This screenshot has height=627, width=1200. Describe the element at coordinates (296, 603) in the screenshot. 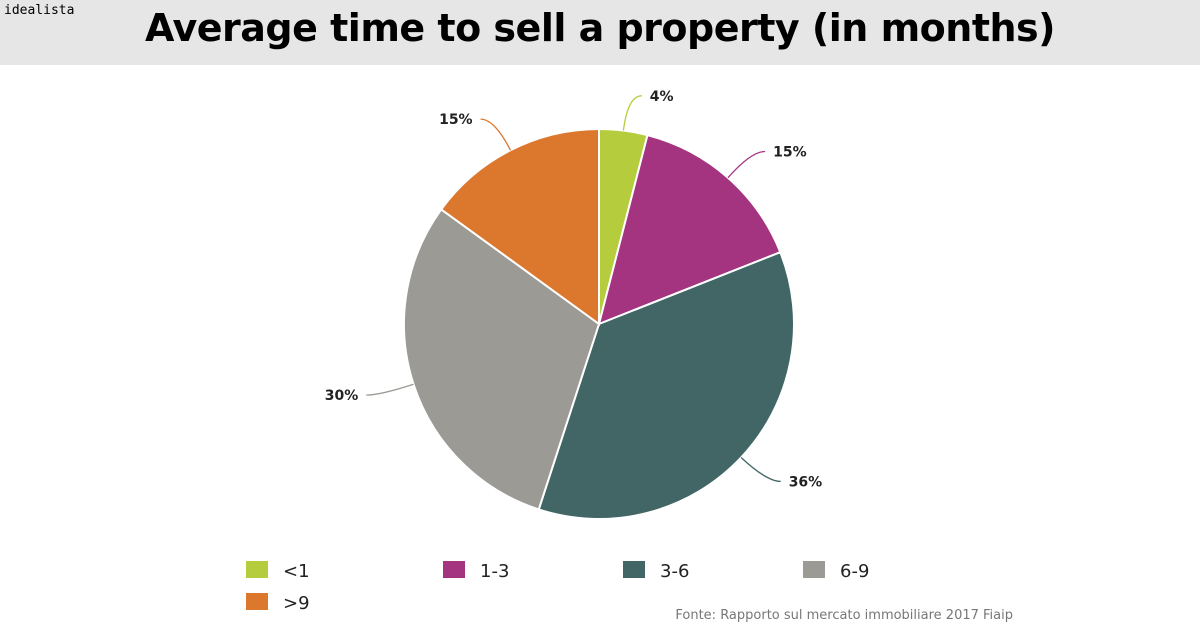

I see `legend-label-4: >9` at that location.